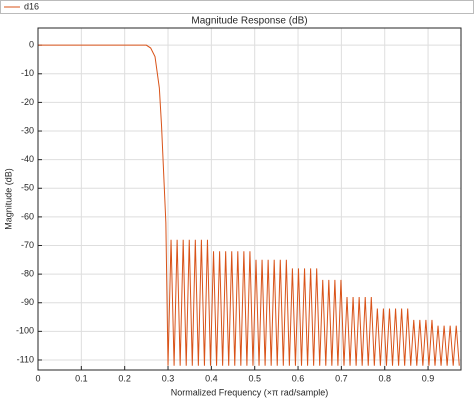  What do you see at coordinates (249, 21) in the screenshot?
I see `chart-title: Magnitude Response (dB)` at bounding box center [249, 21].